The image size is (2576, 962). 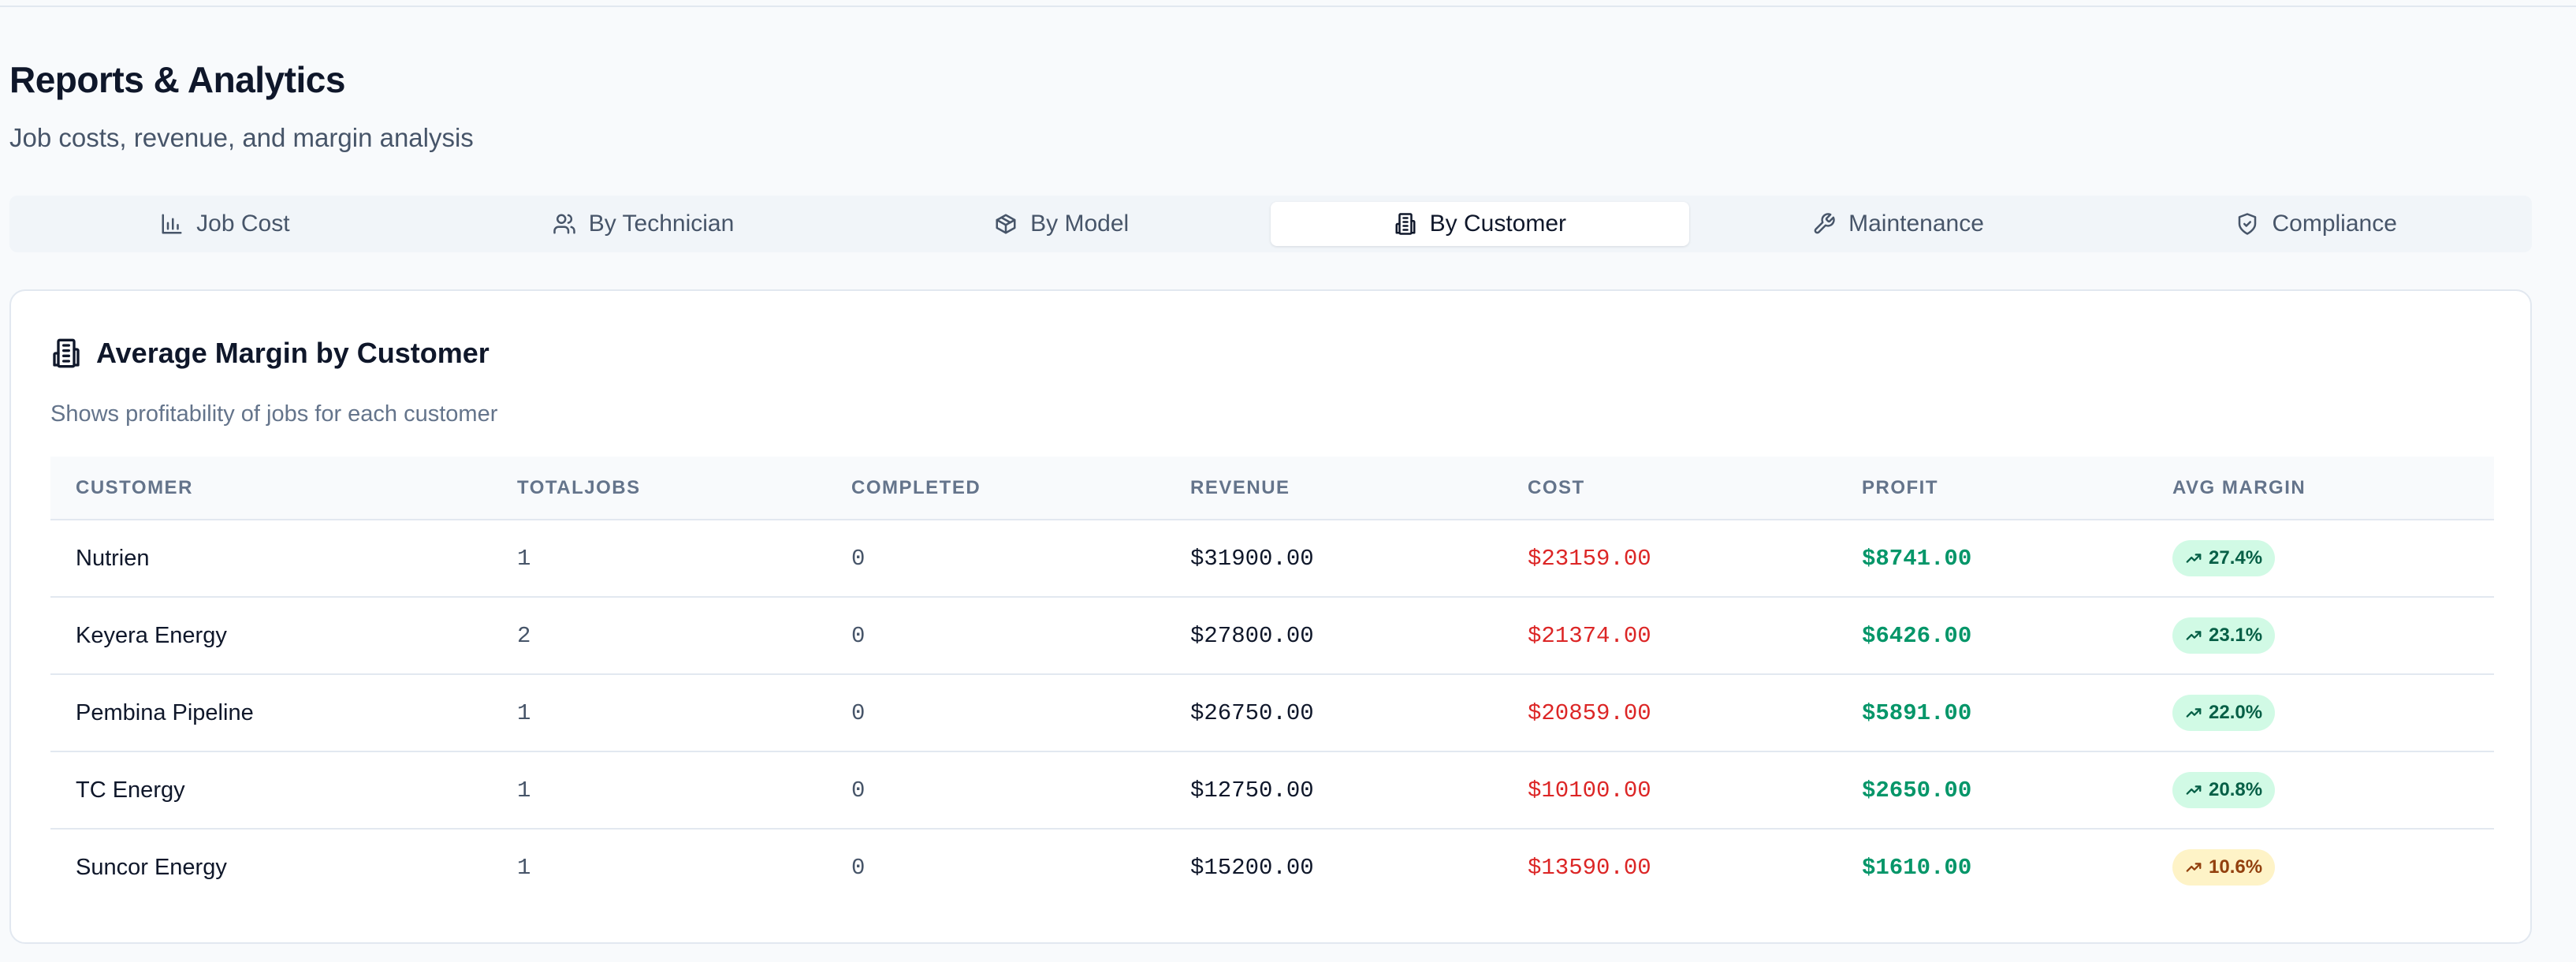 What do you see at coordinates (2320, 488) in the screenshot?
I see `column-header-avg-margin: AVG MARGIN` at bounding box center [2320, 488].